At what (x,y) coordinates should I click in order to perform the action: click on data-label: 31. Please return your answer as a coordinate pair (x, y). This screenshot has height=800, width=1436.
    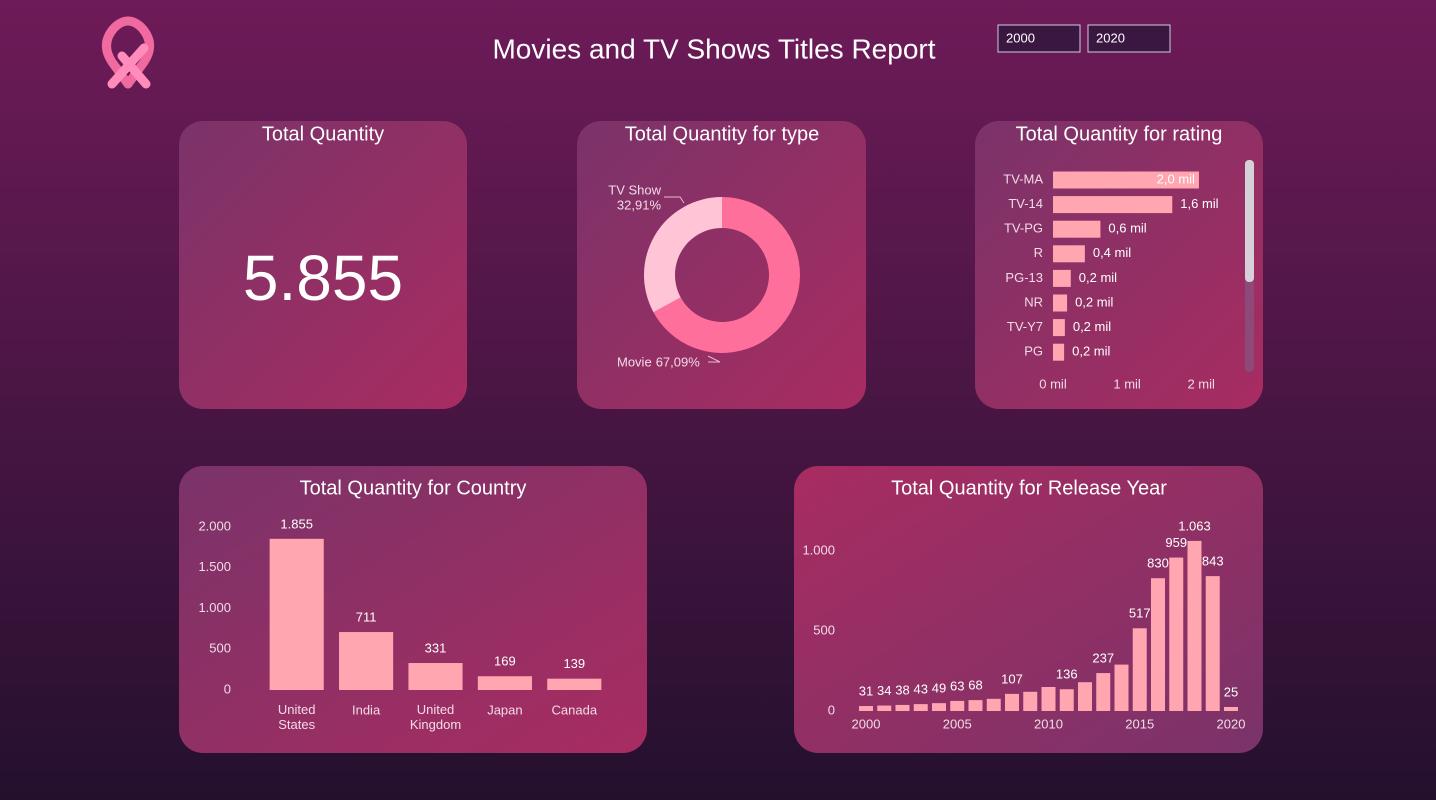
    Looking at the image, I should click on (866, 690).